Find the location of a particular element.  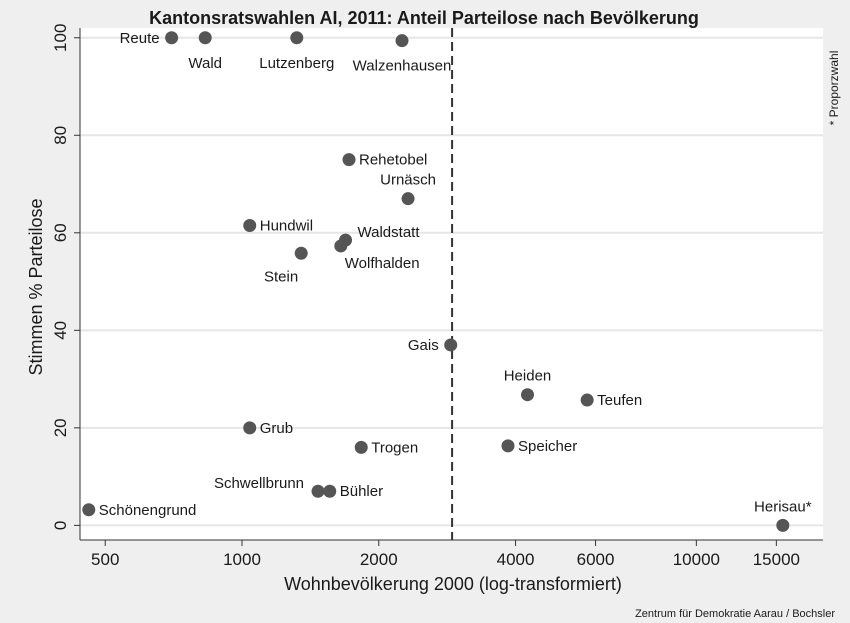

x-tick-label: 10000 is located at coordinates (696, 559).